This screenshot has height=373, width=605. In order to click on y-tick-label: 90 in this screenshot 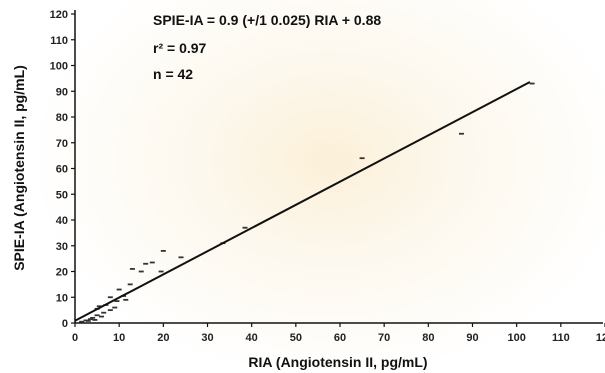, I will do `click(62, 92)`.